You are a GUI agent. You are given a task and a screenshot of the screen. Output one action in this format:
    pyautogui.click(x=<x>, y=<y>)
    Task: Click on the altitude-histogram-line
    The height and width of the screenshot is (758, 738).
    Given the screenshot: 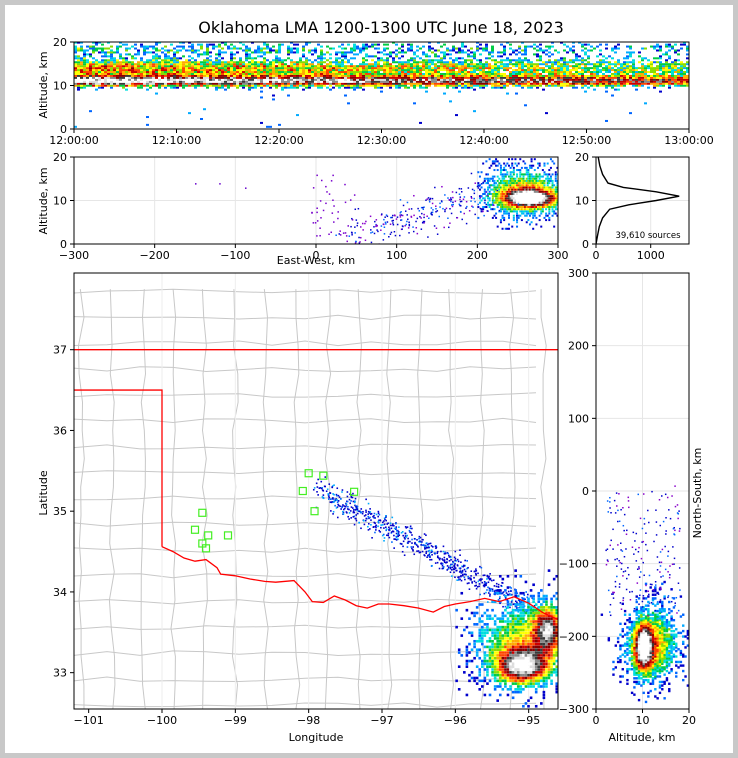 What is the action you would take?
    pyautogui.click(x=638, y=200)
    